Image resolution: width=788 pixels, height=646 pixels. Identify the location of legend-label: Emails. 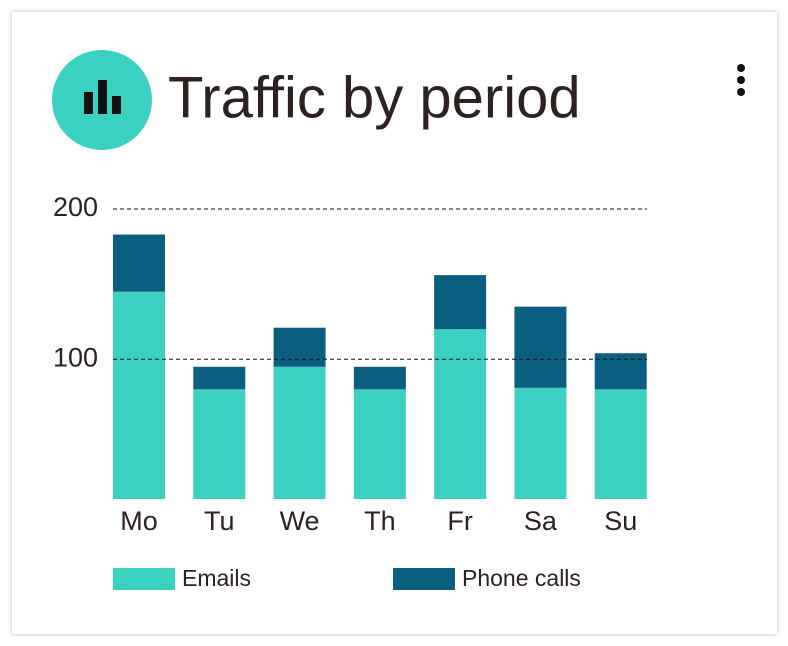
(216, 578).